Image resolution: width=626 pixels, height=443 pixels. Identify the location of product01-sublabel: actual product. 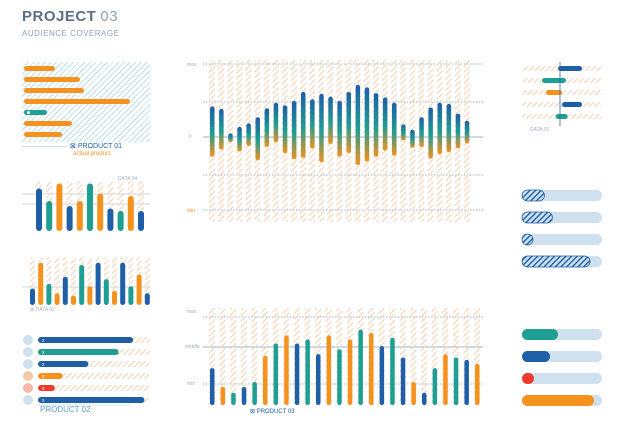
(92, 154).